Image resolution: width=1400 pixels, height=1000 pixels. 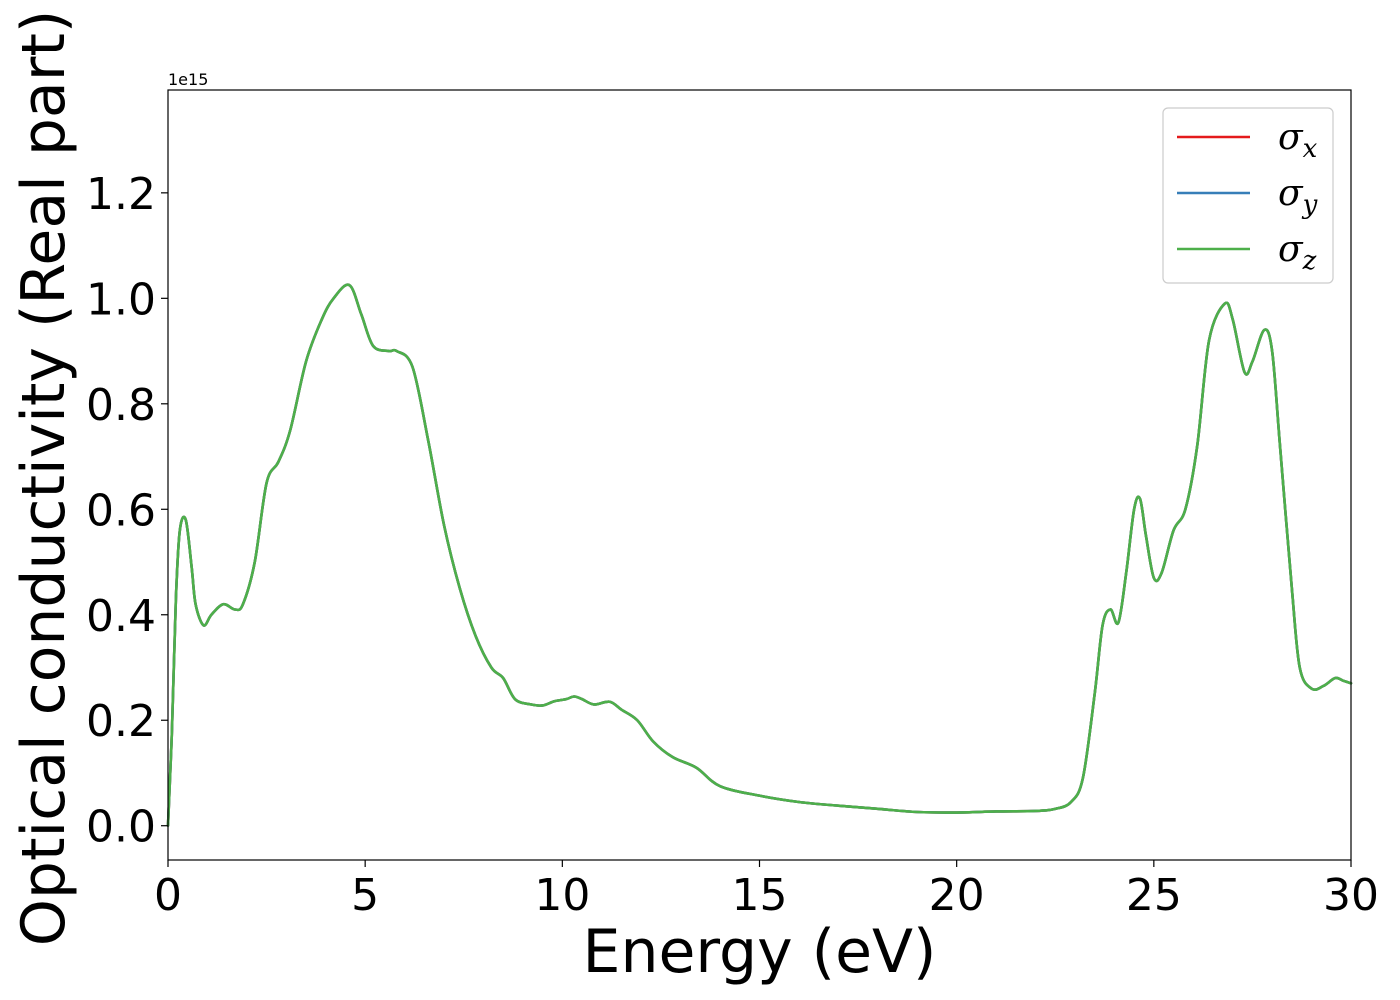 I want to click on legend-box, so click(x=1248, y=195).